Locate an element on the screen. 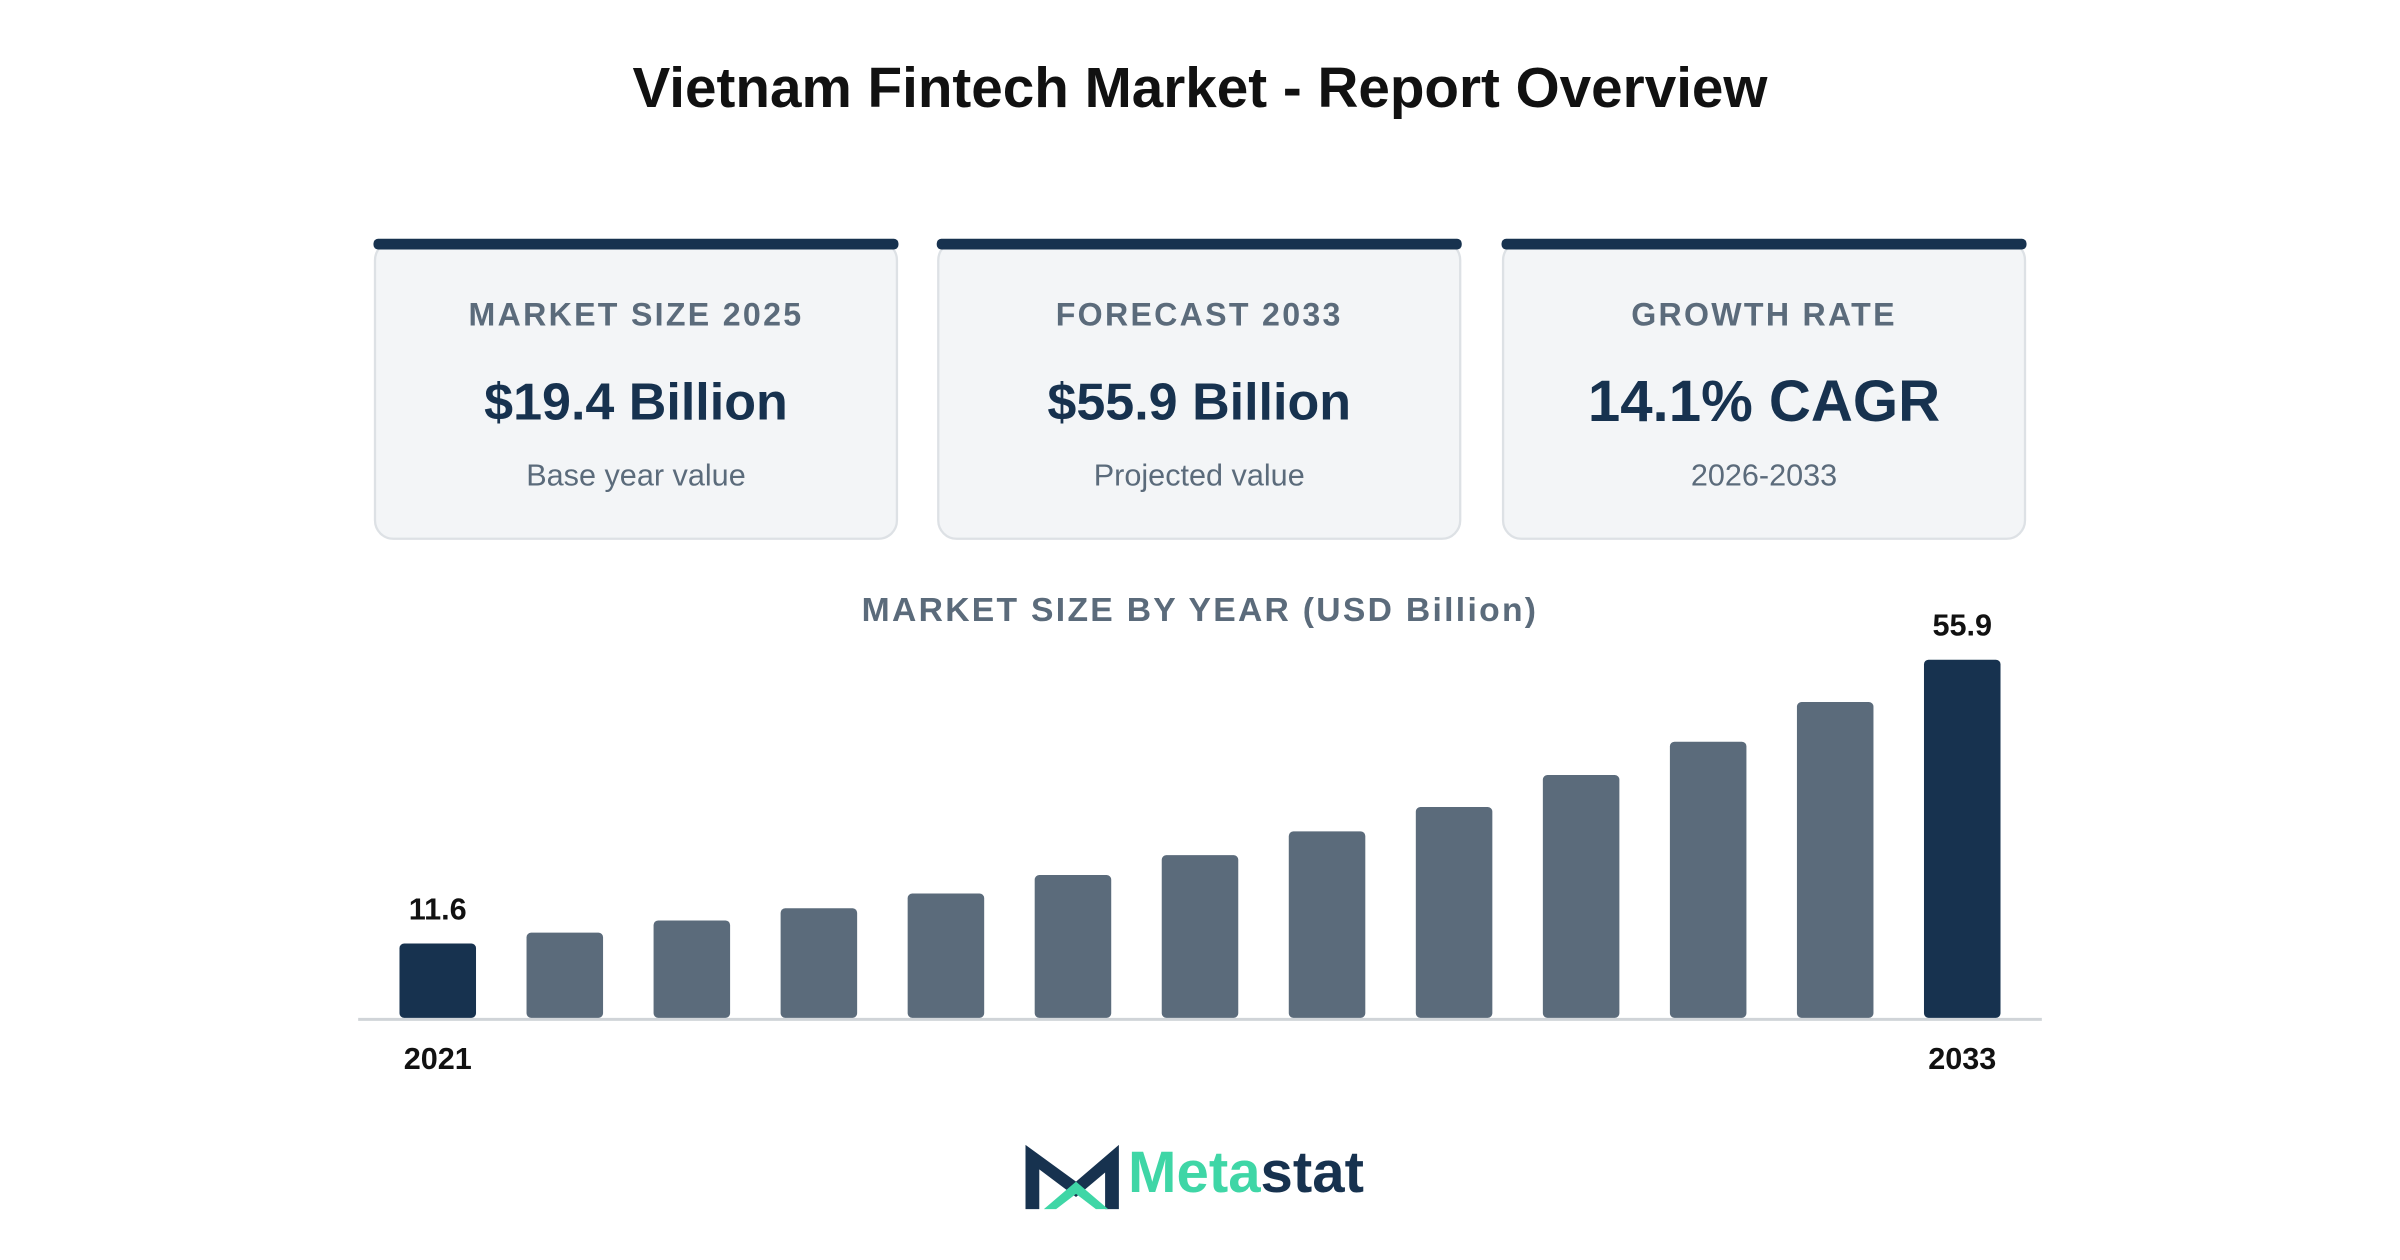 The height and width of the screenshot is (1260, 2400). card-value: $19.4 Billion is located at coordinates (636, 402).